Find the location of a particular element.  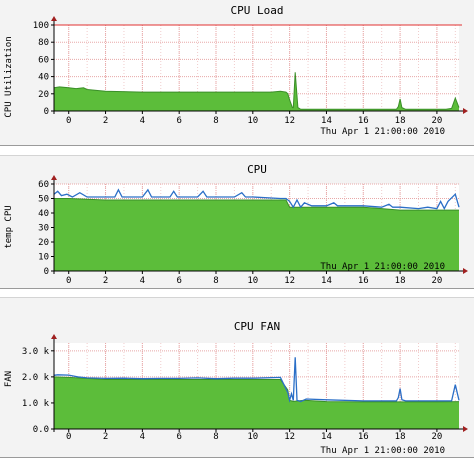

y-axis-label: CPU Utilization is located at coordinates (9, 76).